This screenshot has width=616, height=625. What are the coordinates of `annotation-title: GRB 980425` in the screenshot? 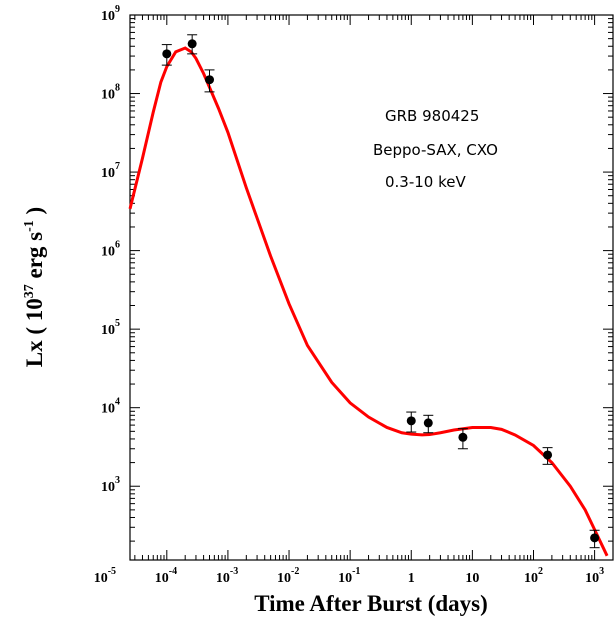 It's located at (432, 116).